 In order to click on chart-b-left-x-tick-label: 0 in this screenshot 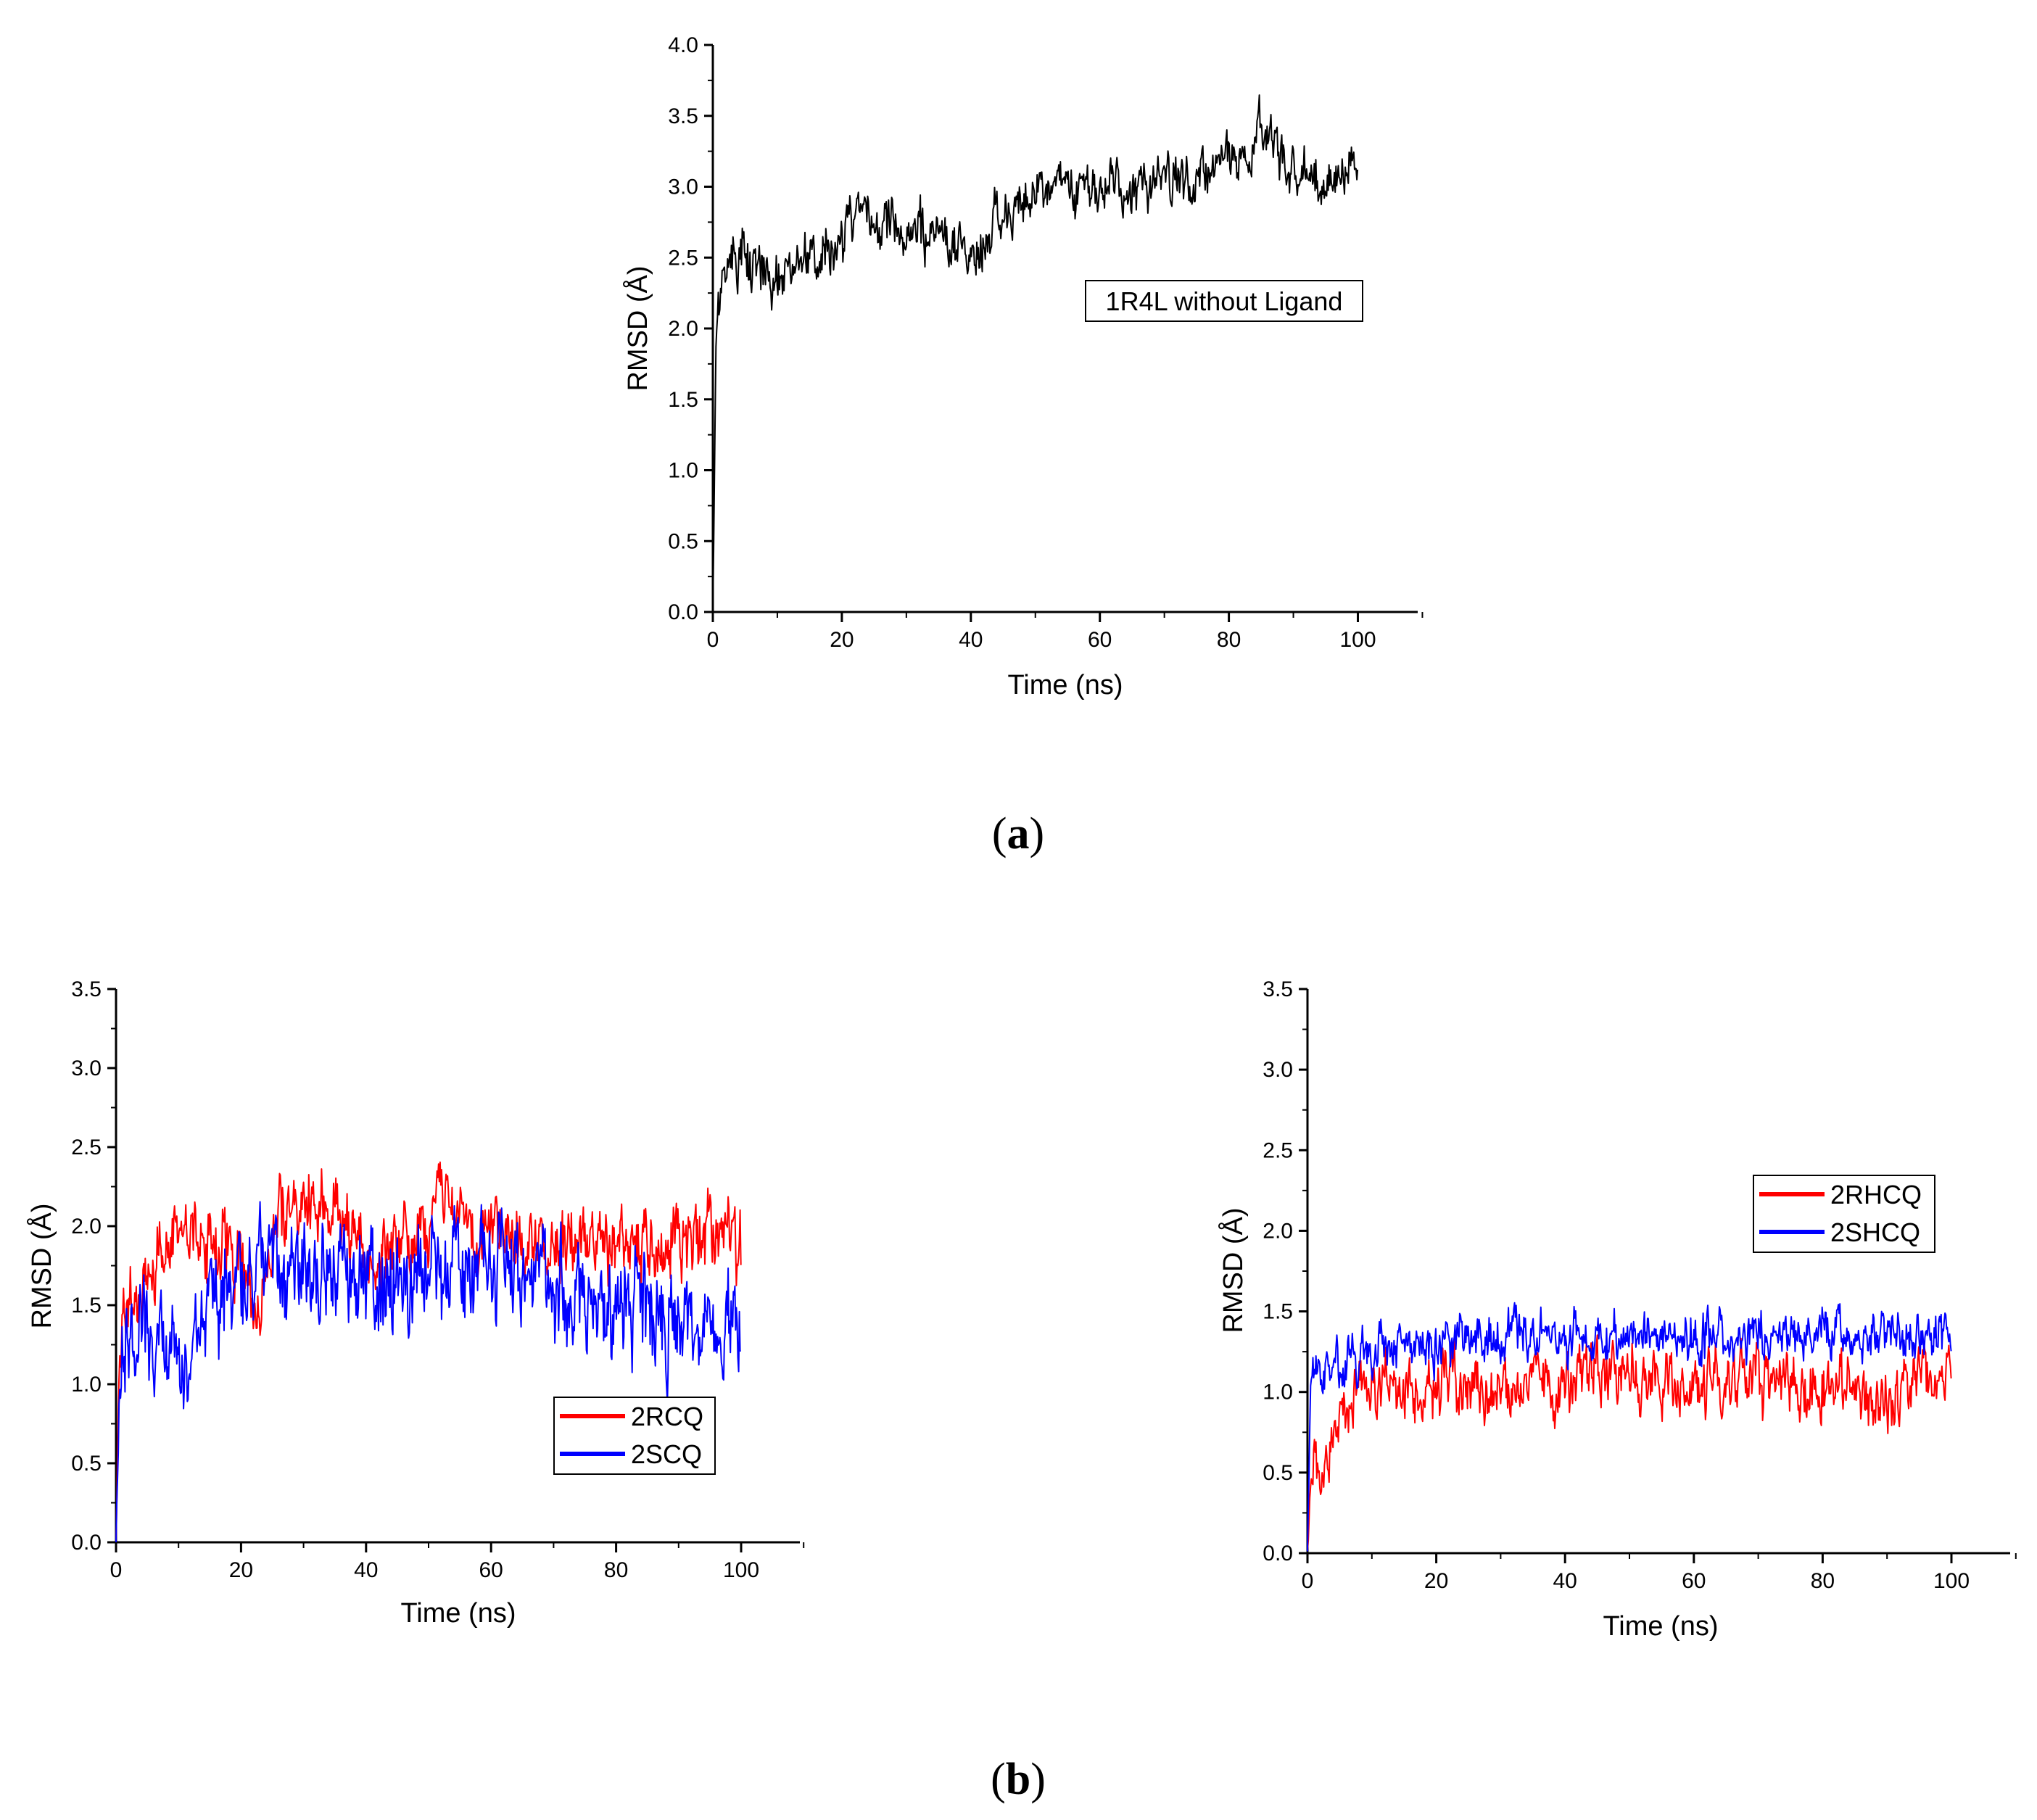, I will do `click(116, 1570)`.